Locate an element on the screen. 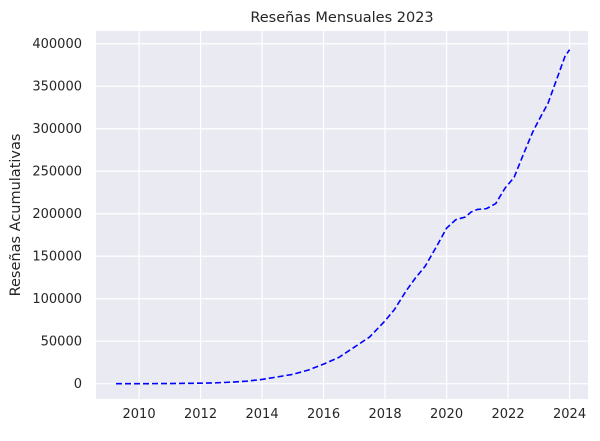 This screenshot has height=441, width=600. x-tick-label: 2010 is located at coordinates (139, 414).